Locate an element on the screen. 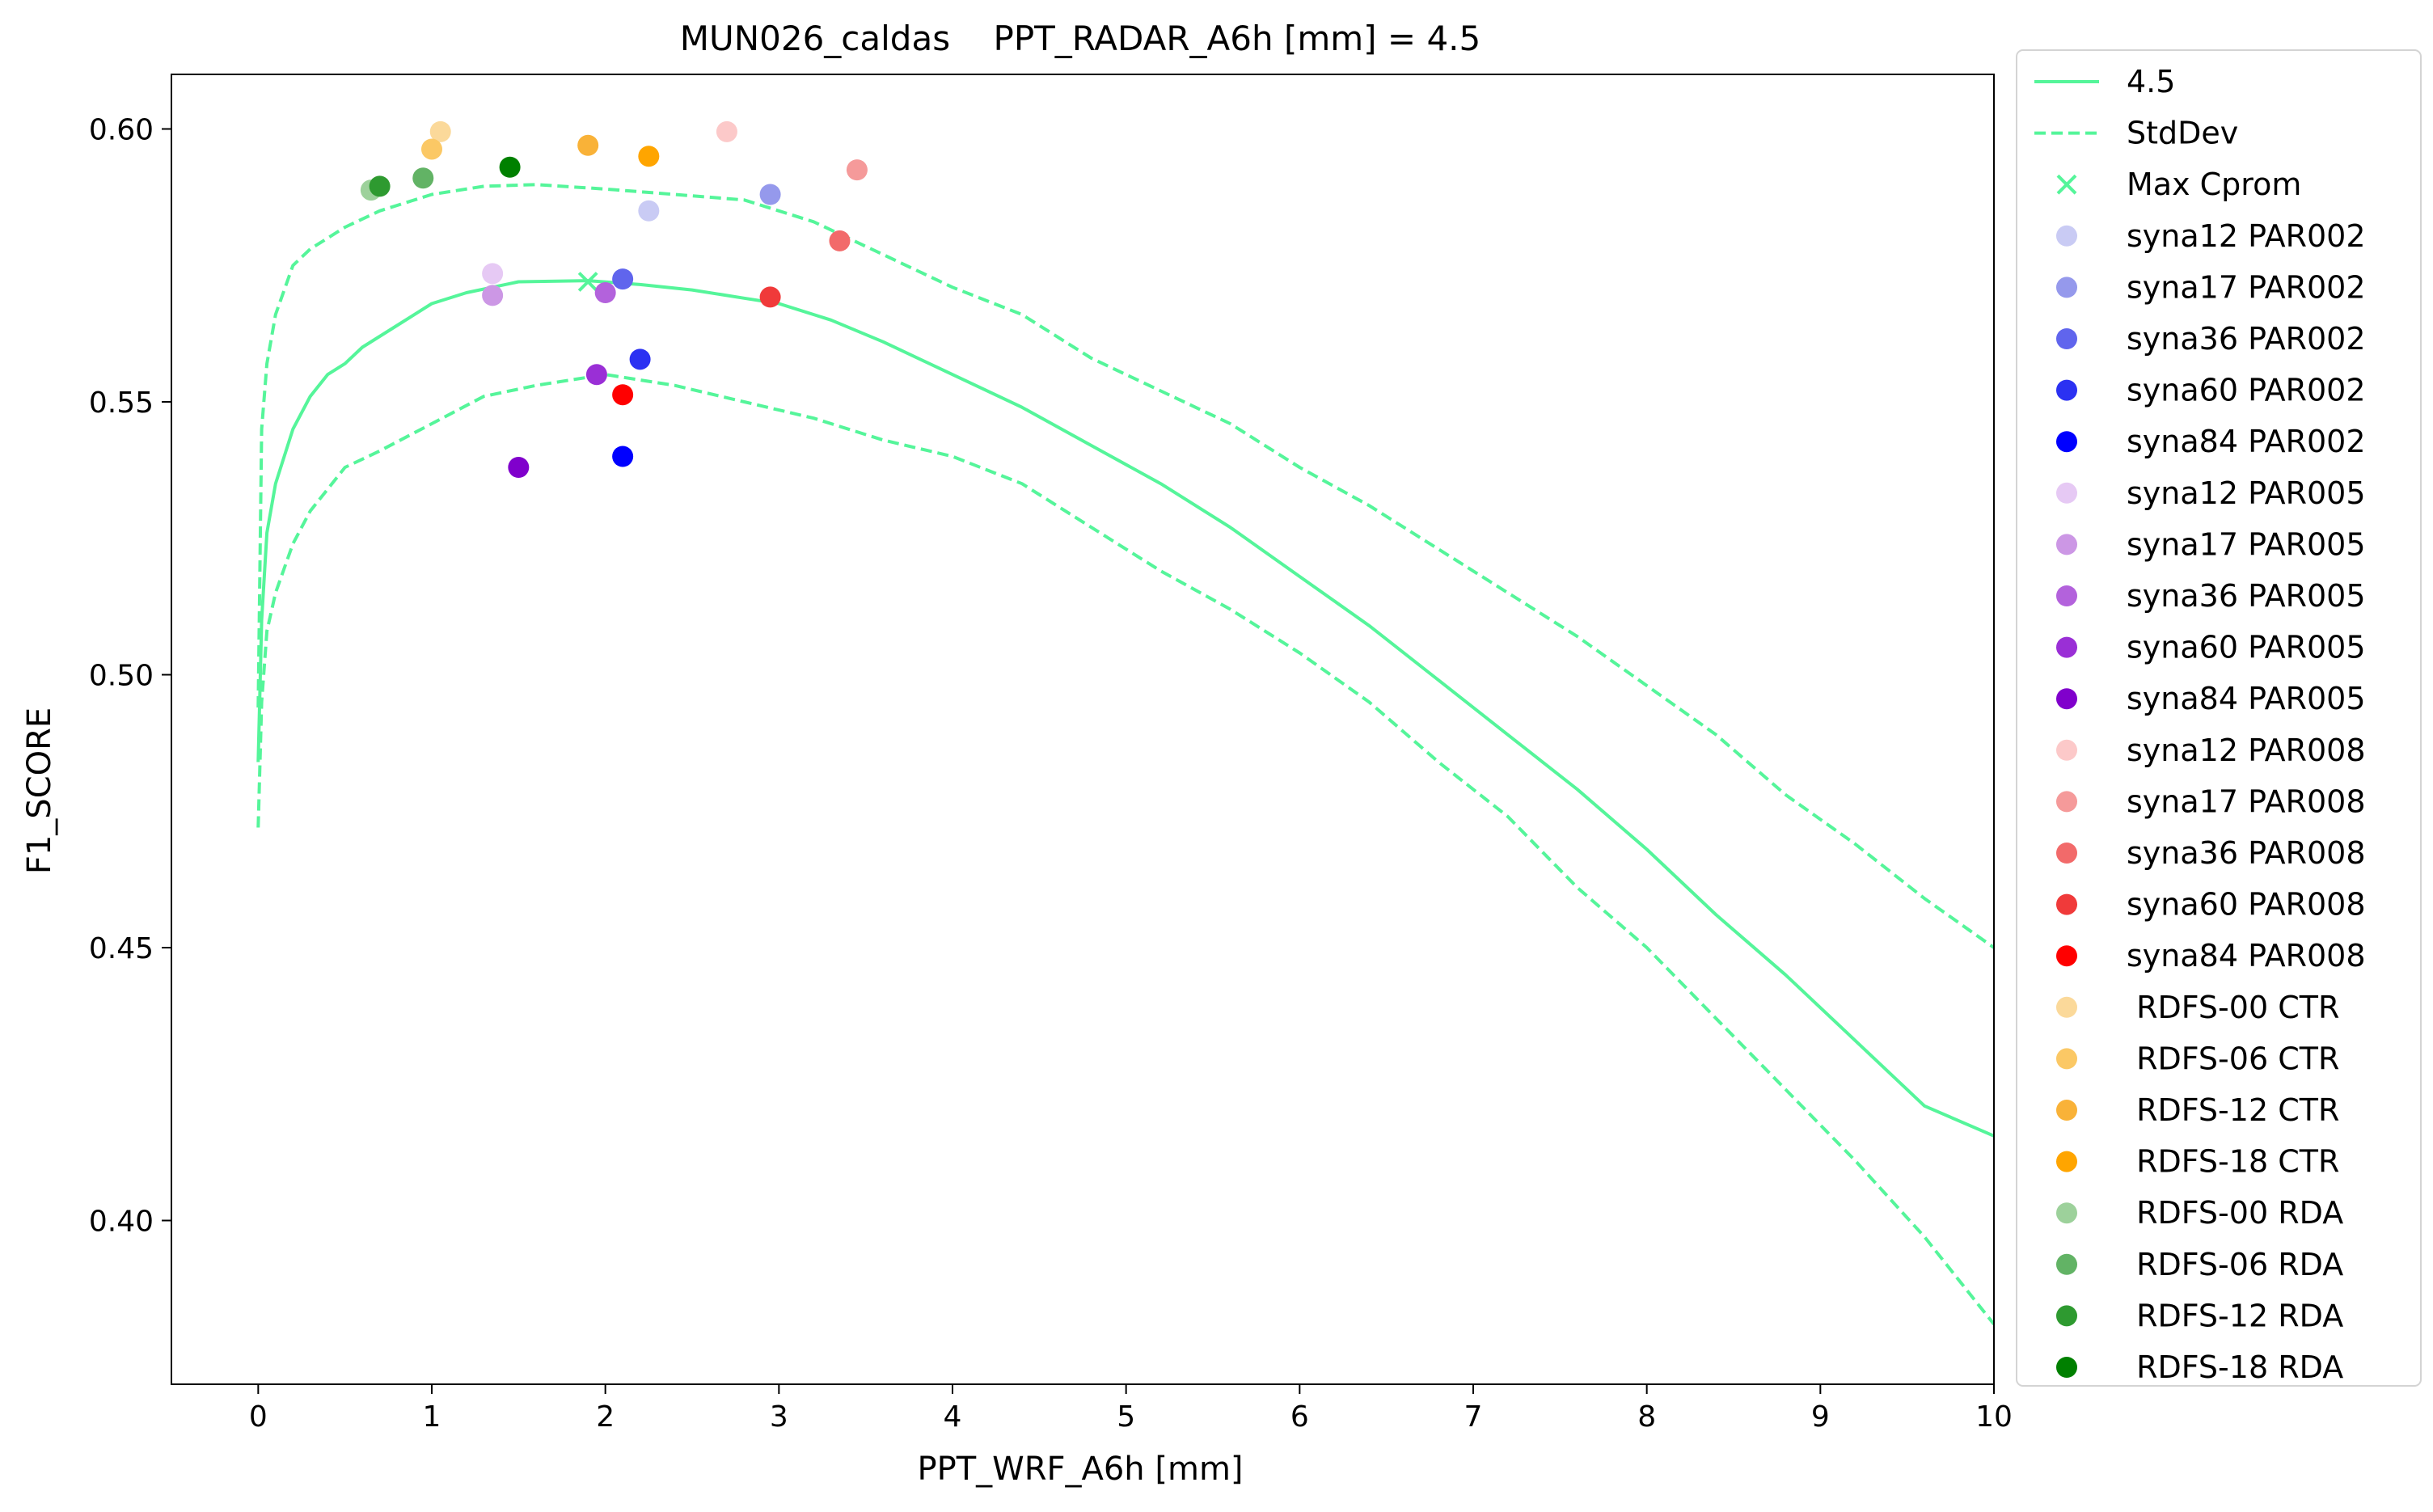  y-tick-label: 0.55 is located at coordinates (121, 403).